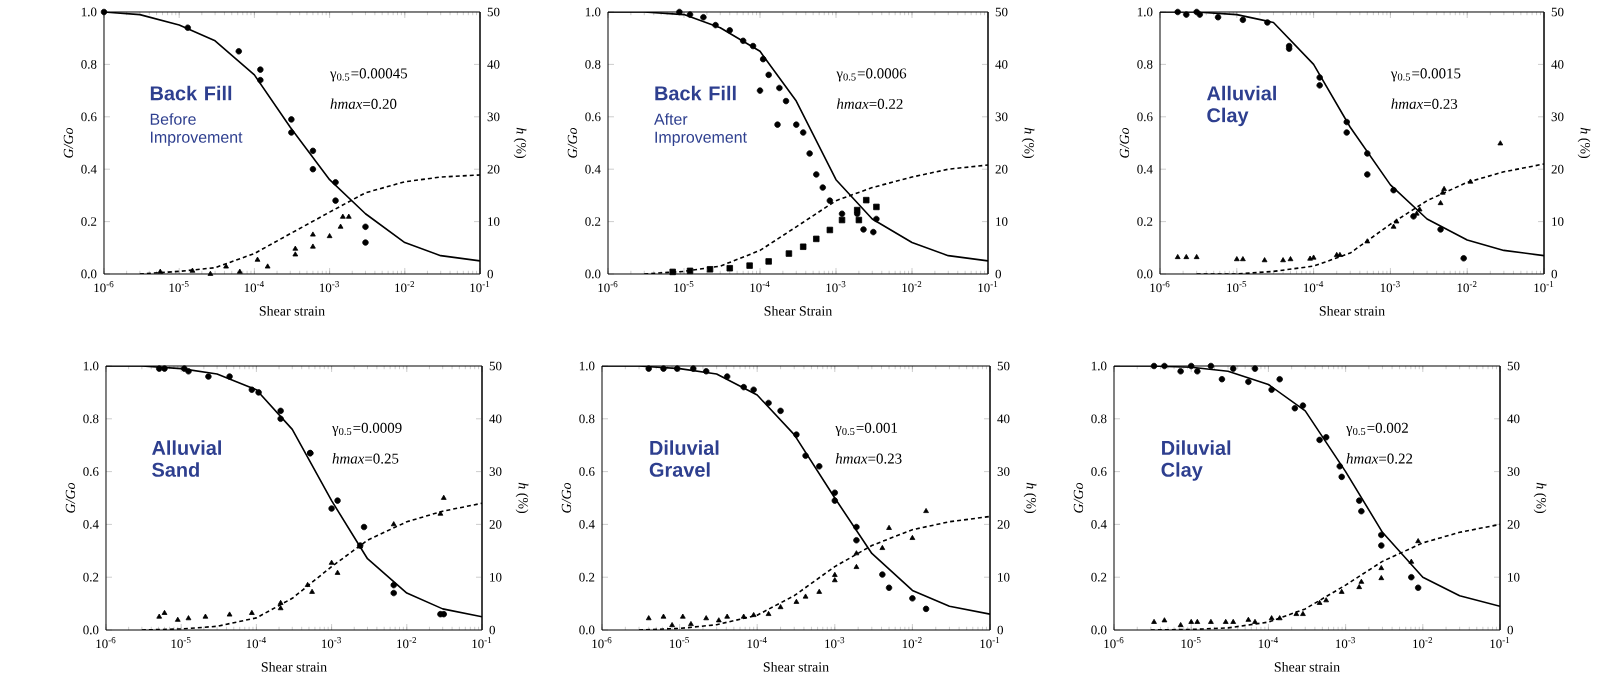  Describe the element at coordinates (1196, 460) in the screenshot. I see `annotation: Diluvial Clay` at that location.